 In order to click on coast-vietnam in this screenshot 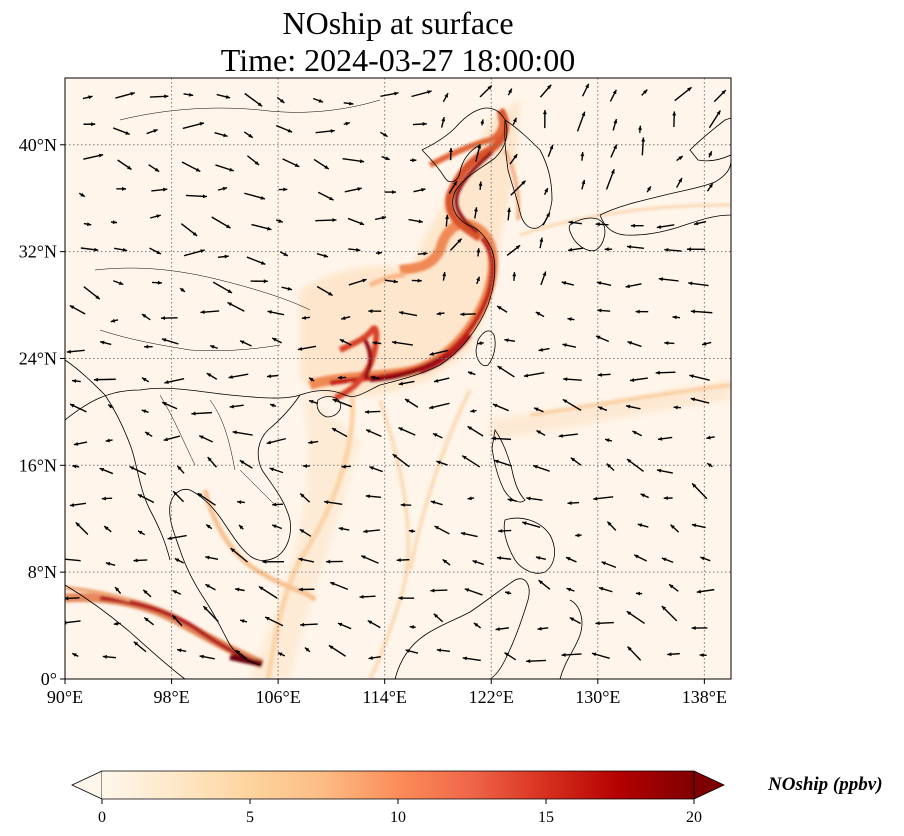, I will do `click(275, 477)`.